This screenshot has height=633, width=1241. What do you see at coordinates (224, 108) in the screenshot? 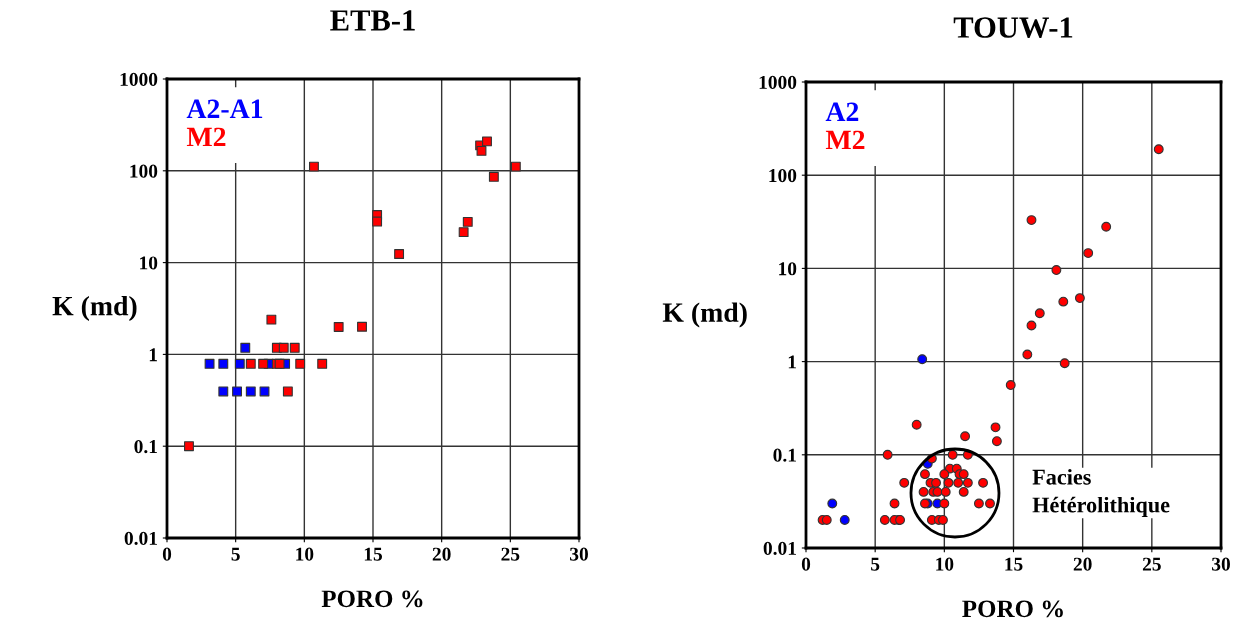
I see `text: A2-A1` at bounding box center [224, 108].